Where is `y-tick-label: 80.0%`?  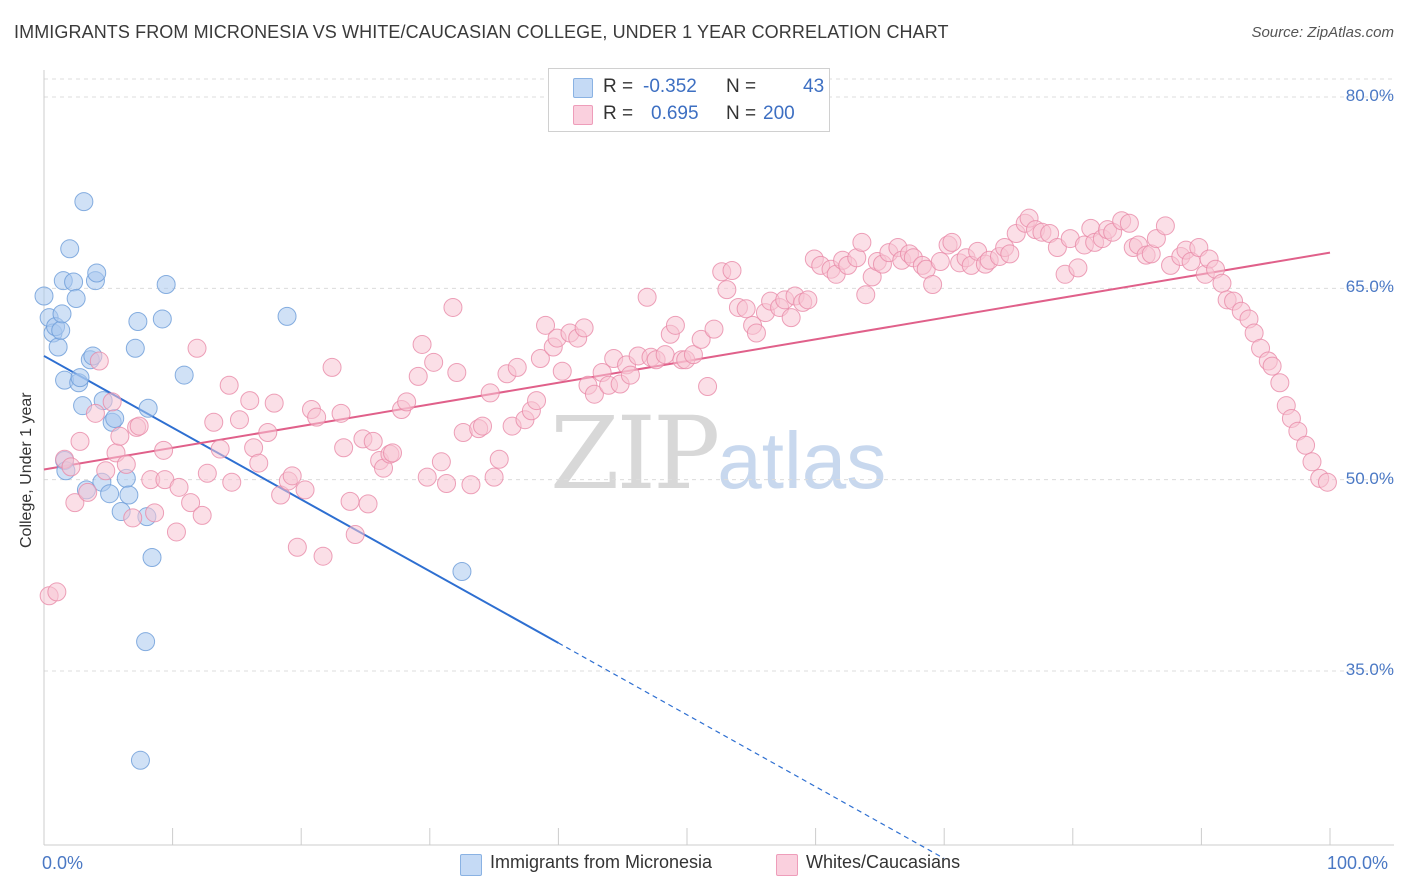
y-tick-label: 80.0% is located at coordinates (1369, 95).